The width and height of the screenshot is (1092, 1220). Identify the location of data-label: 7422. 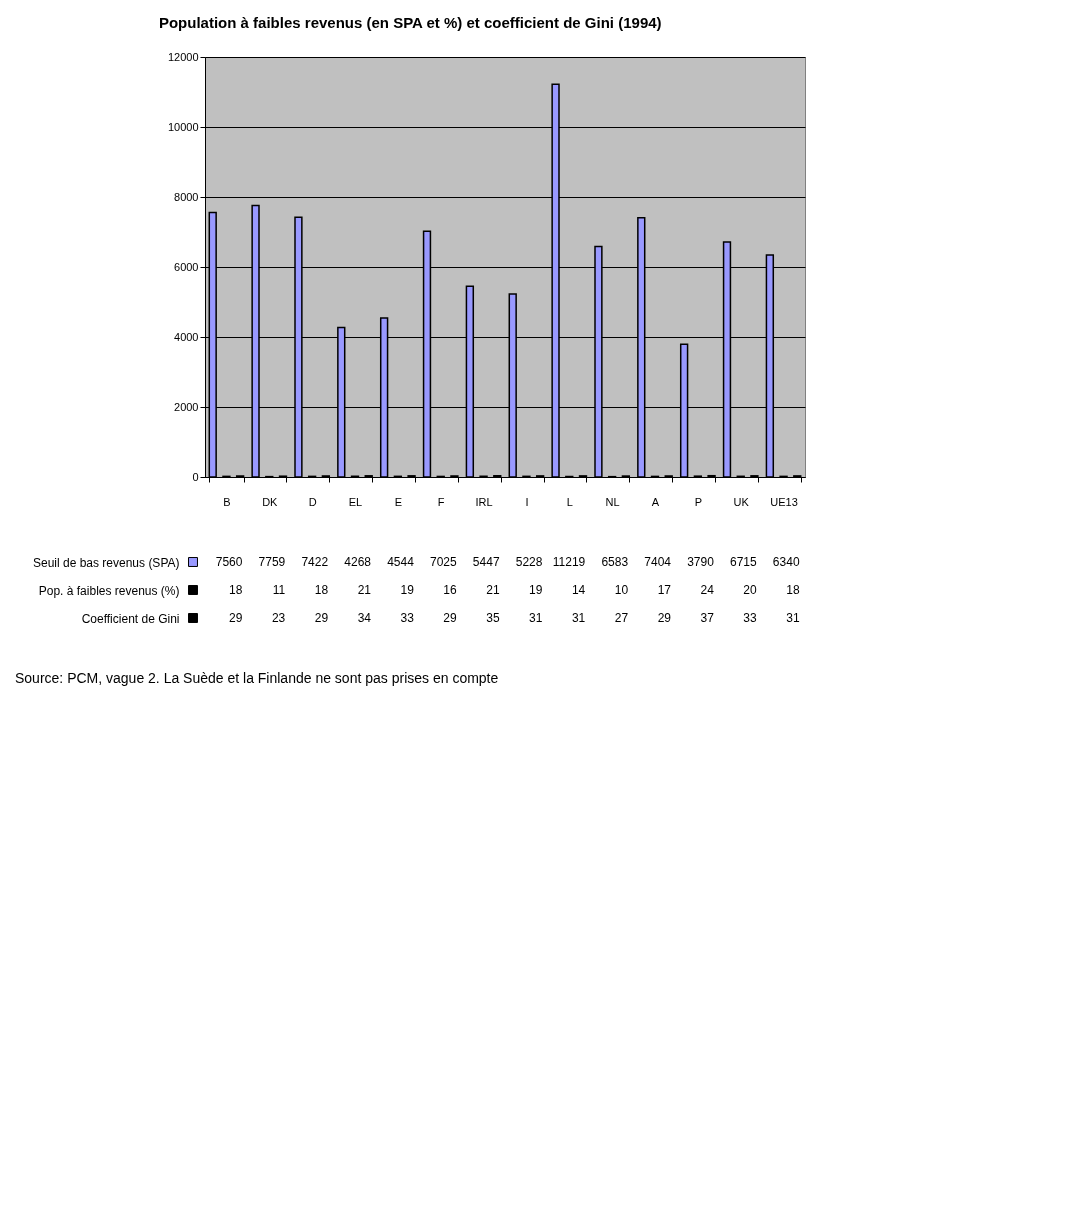
(315, 562).